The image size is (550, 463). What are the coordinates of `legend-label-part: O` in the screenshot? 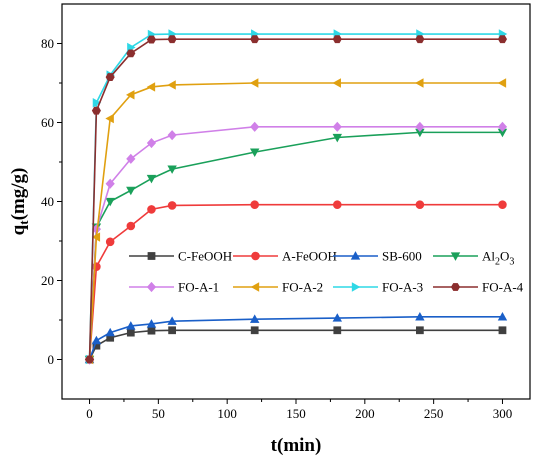 It's located at (504, 256).